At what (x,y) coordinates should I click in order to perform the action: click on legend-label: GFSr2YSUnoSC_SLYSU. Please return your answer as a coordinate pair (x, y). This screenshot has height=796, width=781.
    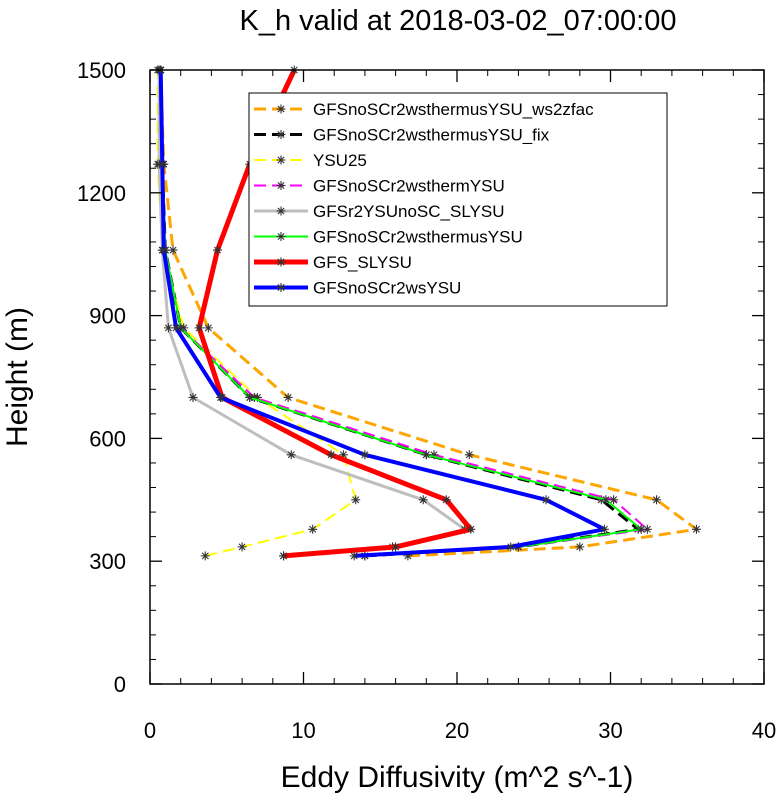
    Looking at the image, I should click on (408, 211).